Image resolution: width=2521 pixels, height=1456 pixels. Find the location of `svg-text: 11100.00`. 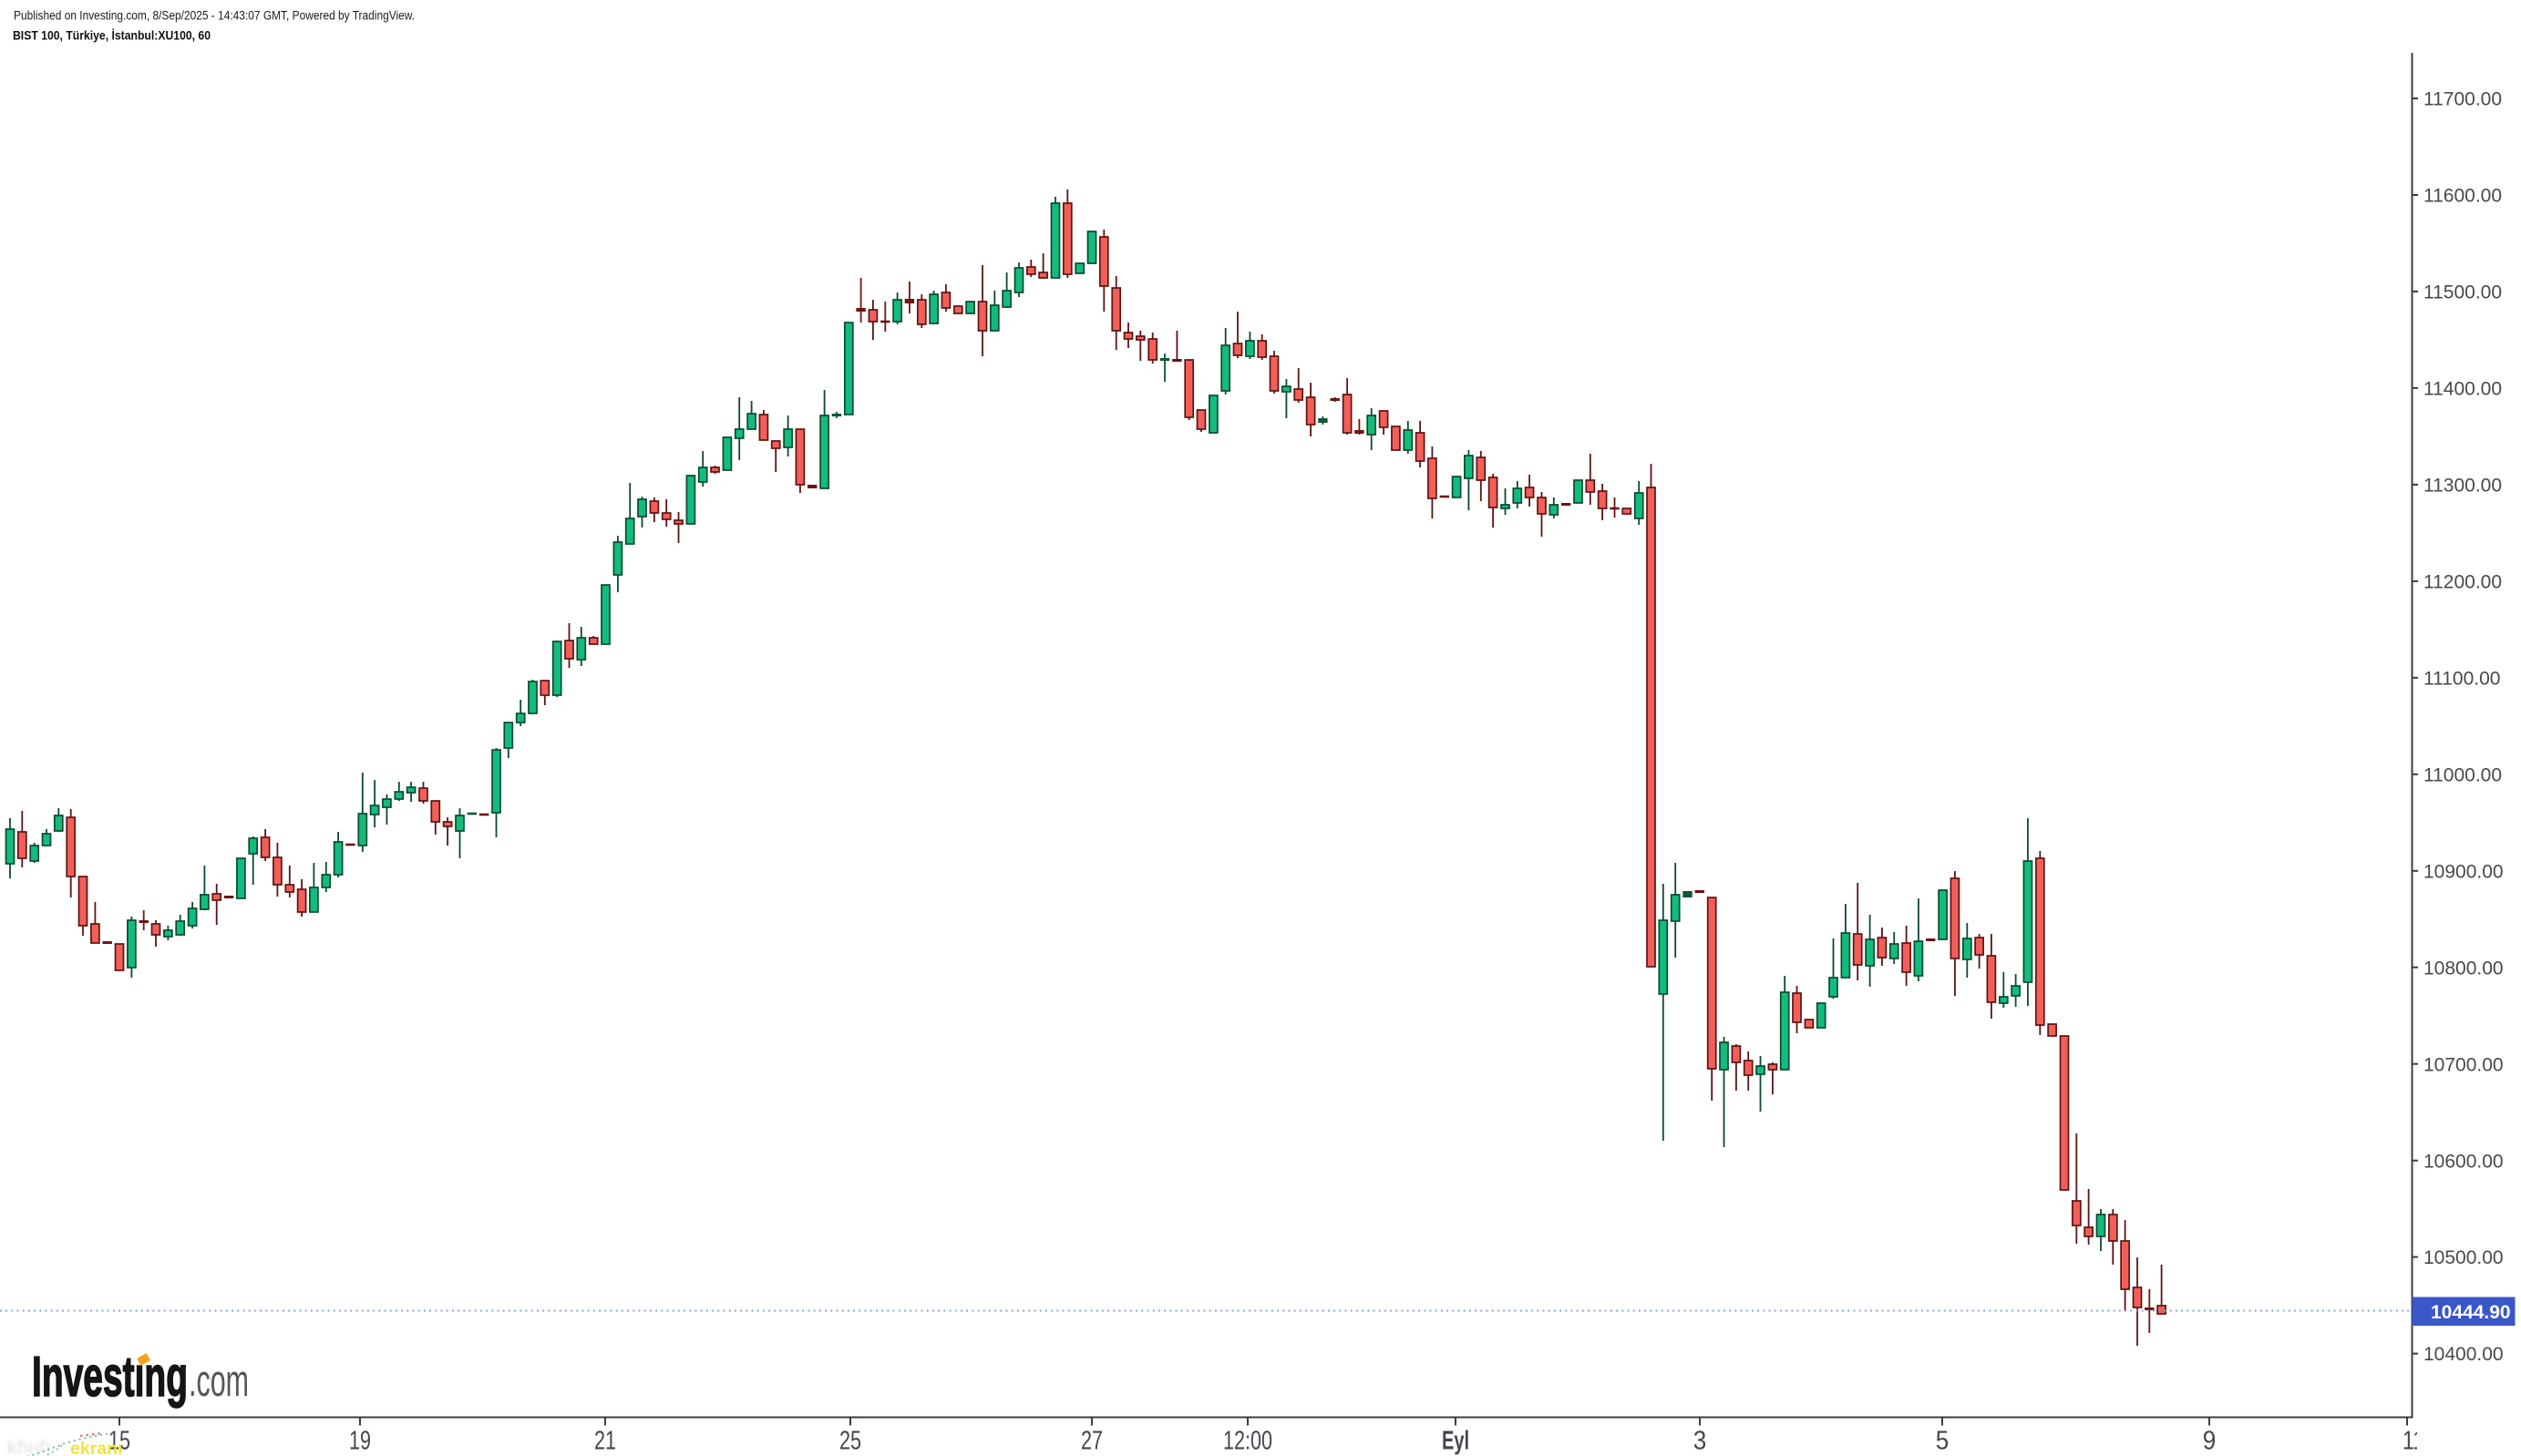

svg-text: 11100.00 is located at coordinates (2461, 679).